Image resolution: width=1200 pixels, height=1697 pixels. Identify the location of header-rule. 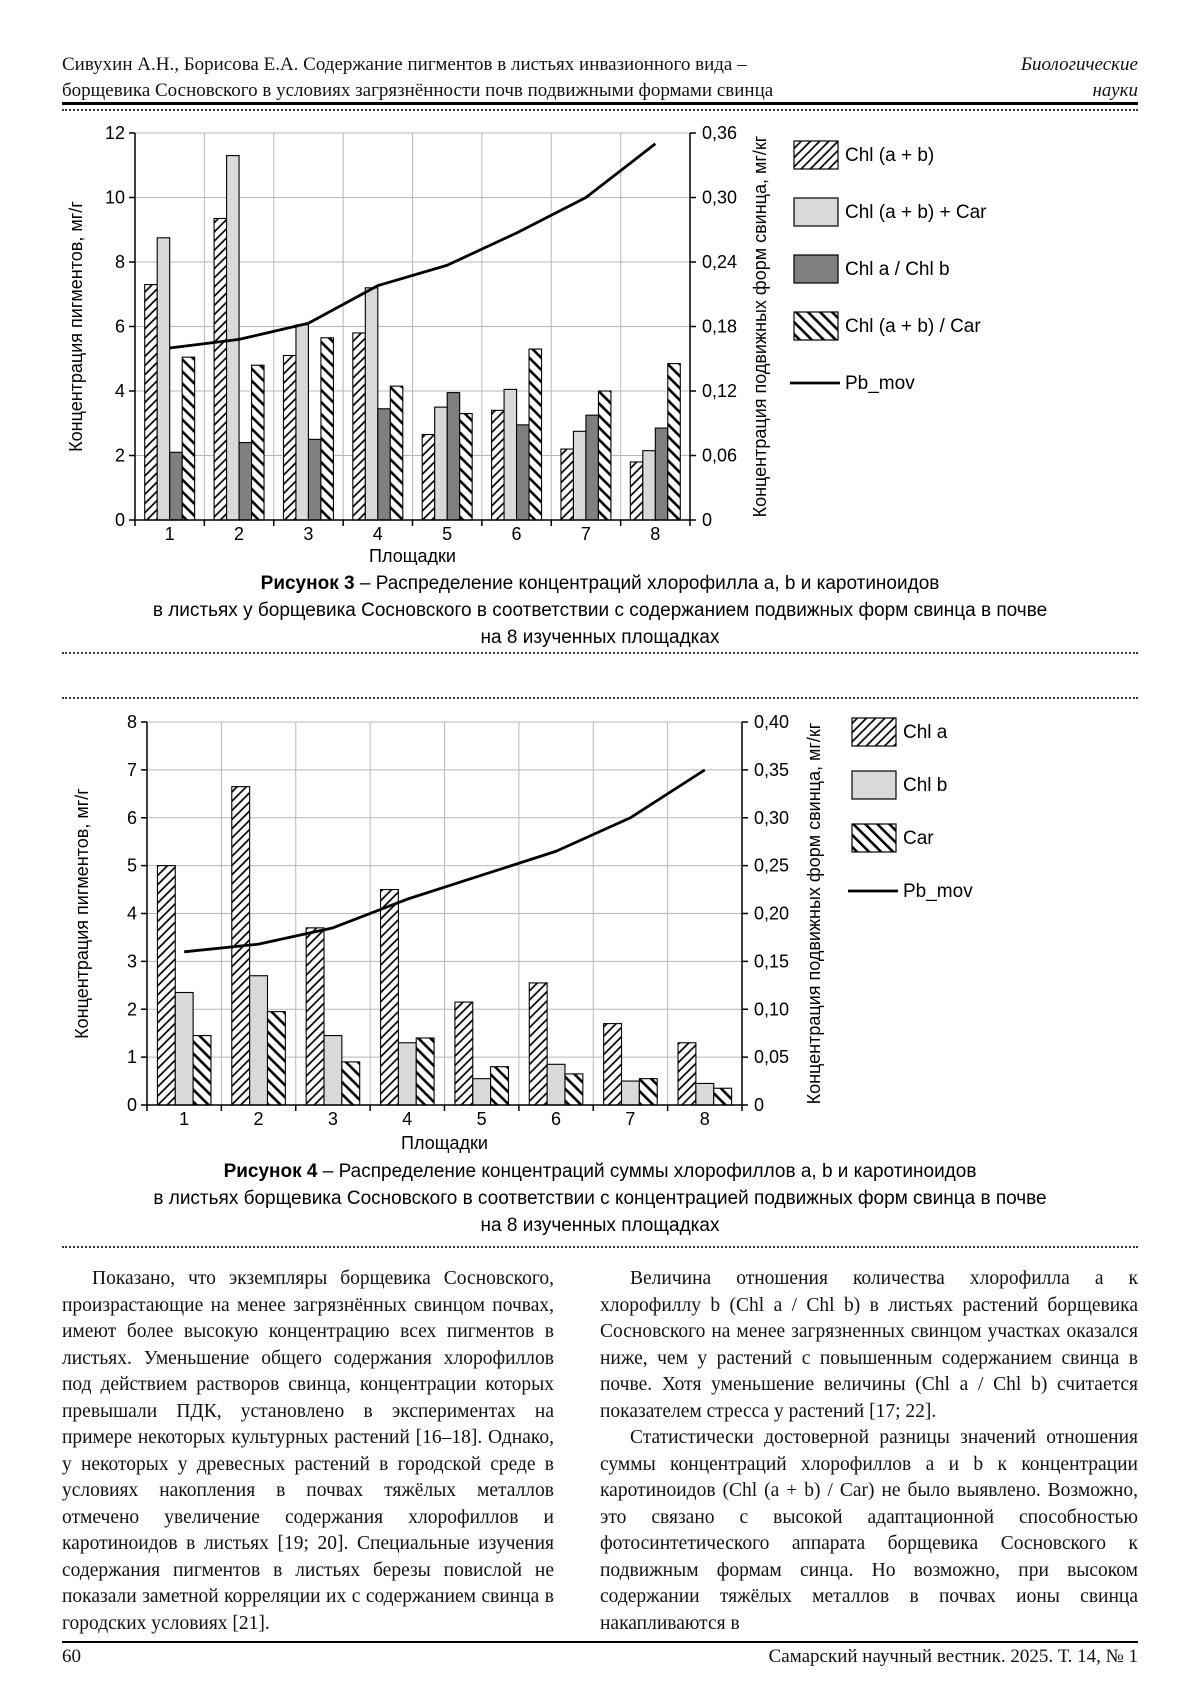
(600, 103).